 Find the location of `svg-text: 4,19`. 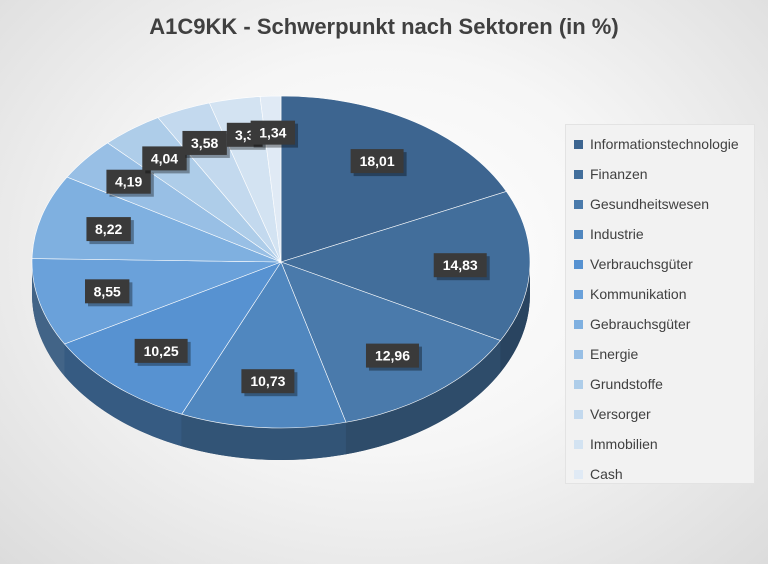

svg-text: 4,19 is located at coordinates (128, 182).